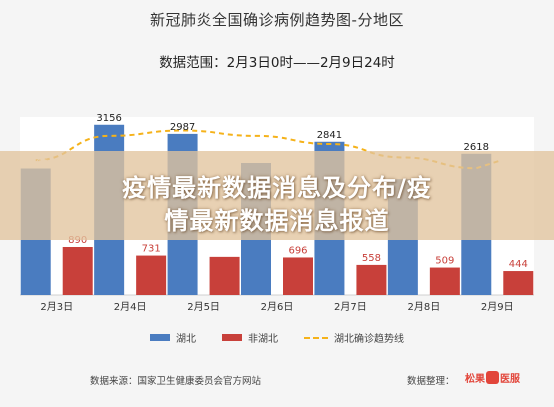 The width and height of the screenshot is (554, 407). Describe the element at coordinates (350, 307) in the screenshot. I see `x-tick-5: 2月7日` at that location.